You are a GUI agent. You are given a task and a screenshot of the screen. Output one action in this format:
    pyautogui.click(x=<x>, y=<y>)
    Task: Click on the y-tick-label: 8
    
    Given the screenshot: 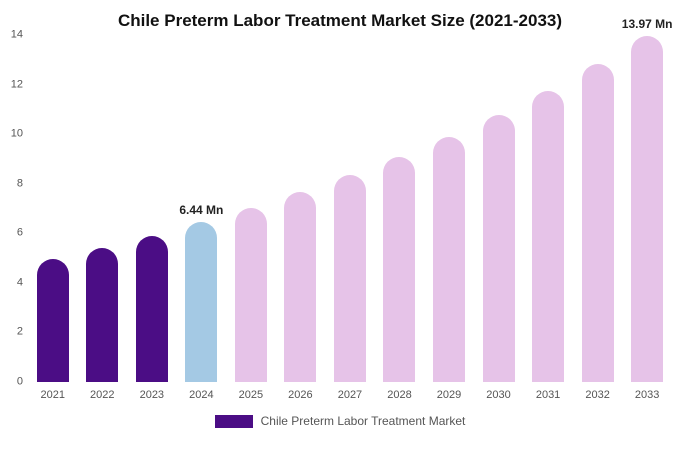 What is the action you would take?
    pyautogui.click(x=19, y=183)
    